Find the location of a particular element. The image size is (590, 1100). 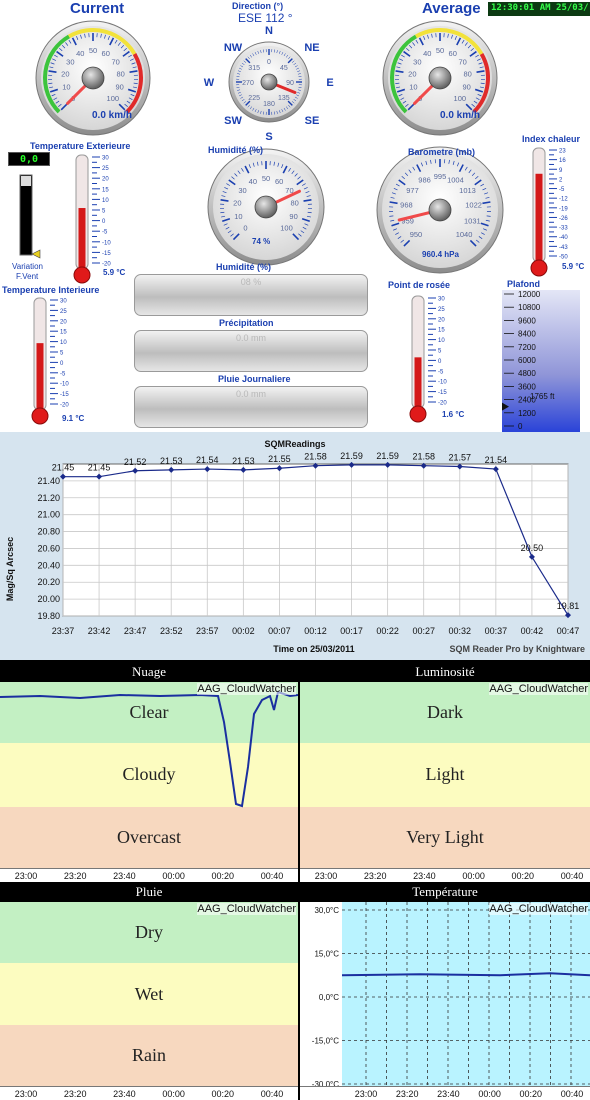

compass-degree-label: 90 is located at coordinates (290, 83).